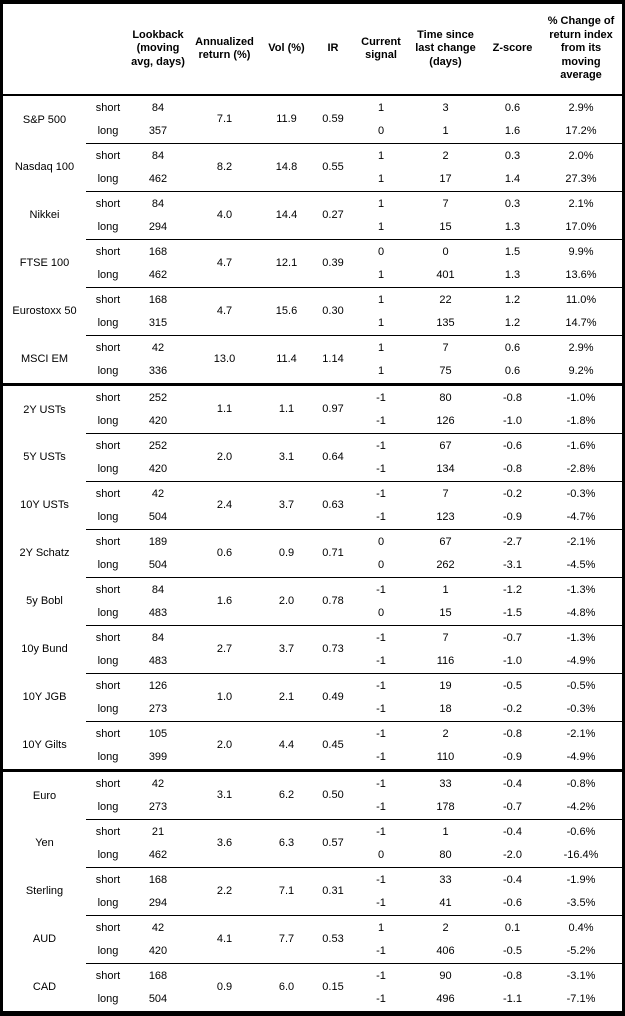 The height and width of the screenshot is (1016, 625). I want to click on lookback-value: 294, so click(158, 227).